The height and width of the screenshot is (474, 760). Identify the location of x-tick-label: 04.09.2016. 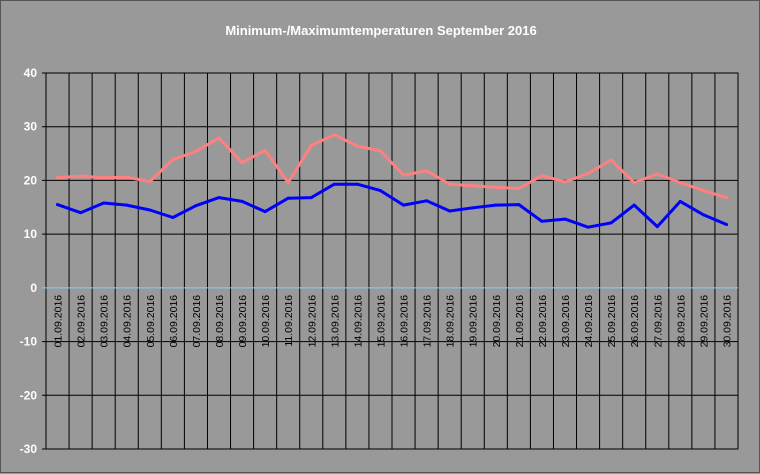
(128, 321).